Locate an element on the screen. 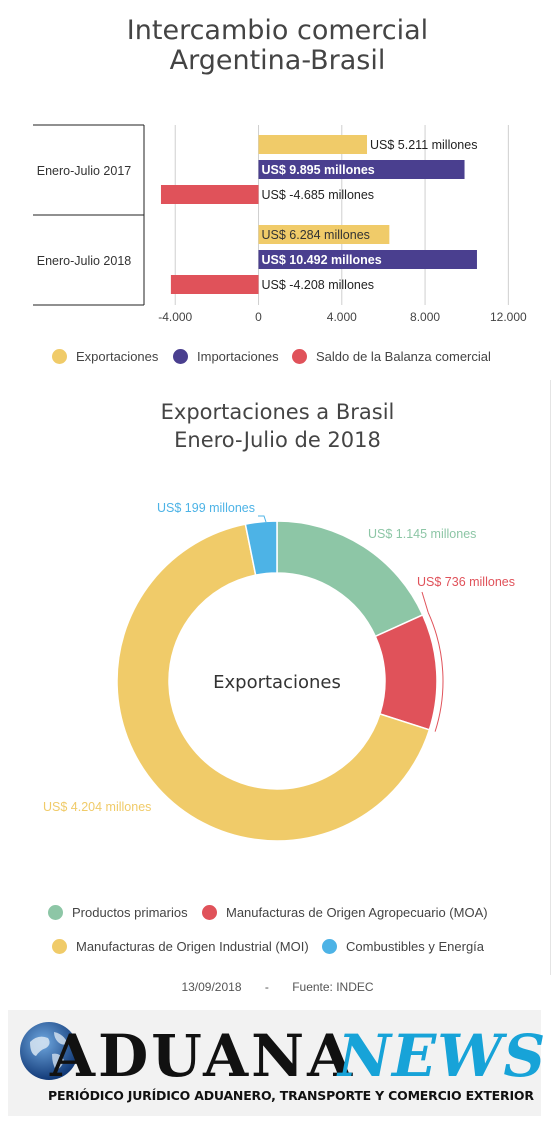 The image size is (555, 1131). data-label: US$ 5.211 millones is located at coordinates (423, 145).